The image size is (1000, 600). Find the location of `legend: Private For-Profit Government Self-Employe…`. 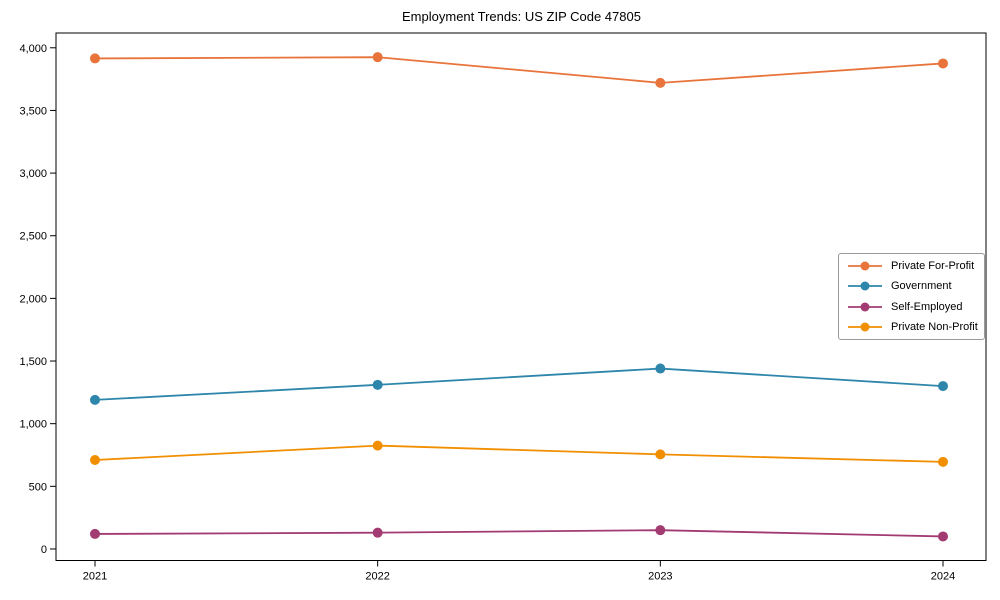

legend: Private For-Profit Government Self-Employe… is located at coordinates (911, 296).